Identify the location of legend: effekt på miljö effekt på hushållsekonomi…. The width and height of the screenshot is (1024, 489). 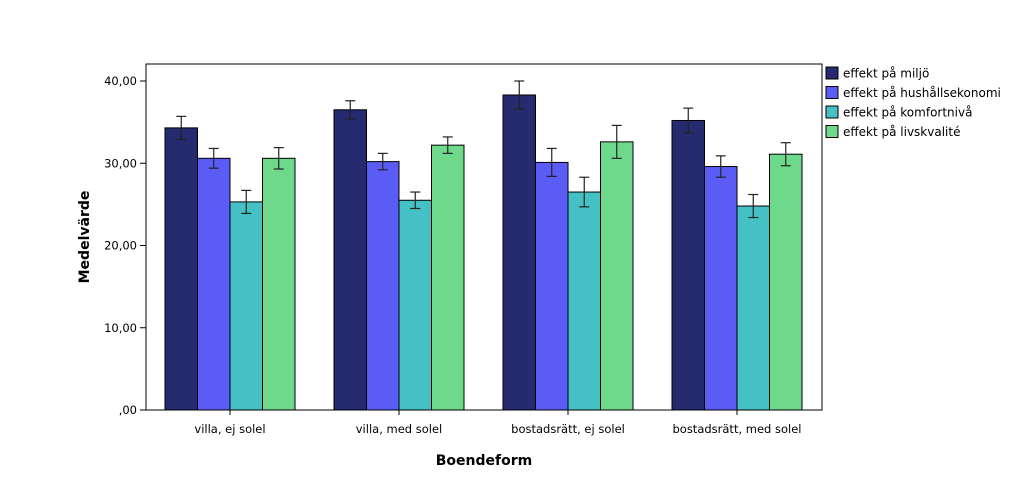
(913, 102).